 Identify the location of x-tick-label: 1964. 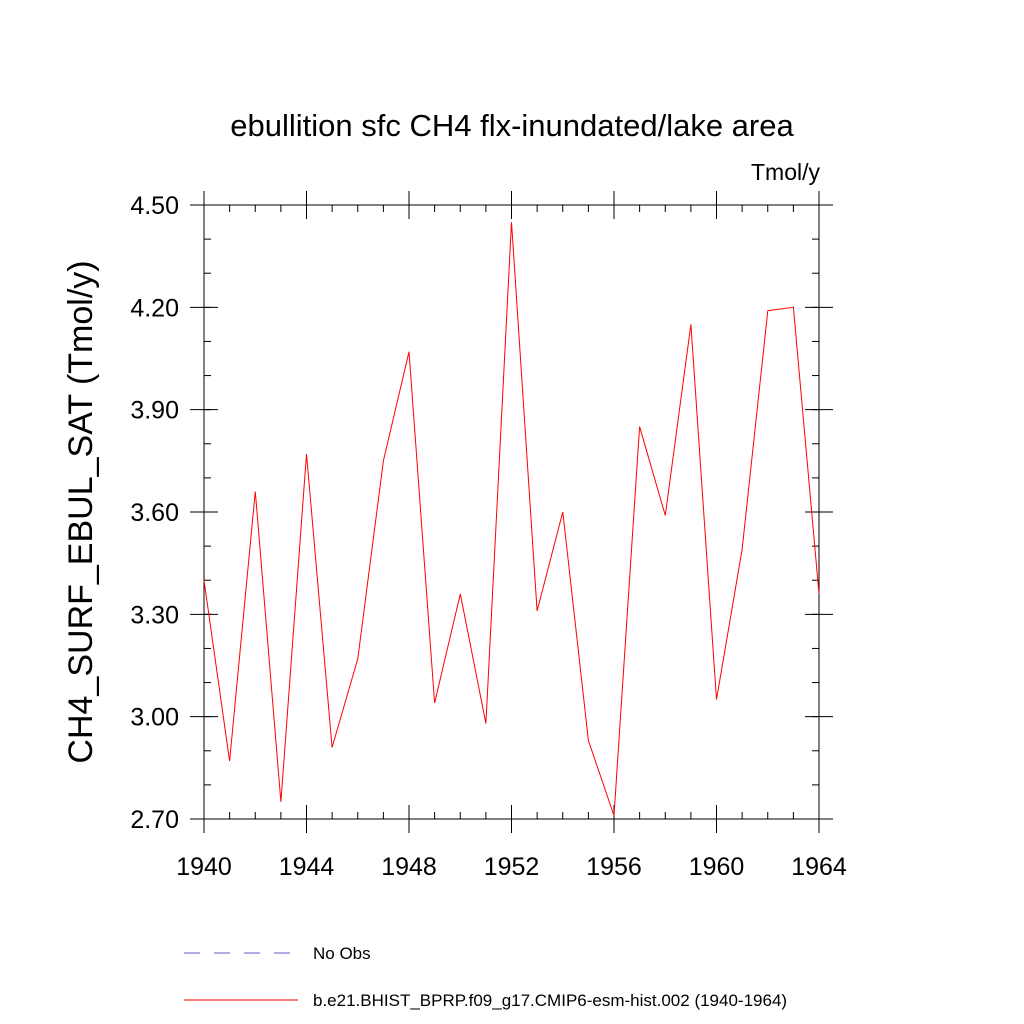
(819, 867).